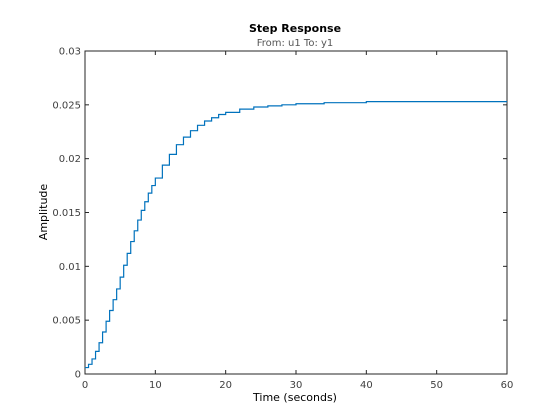  I want to click on x-tick-label: 50, so click(436, 385).